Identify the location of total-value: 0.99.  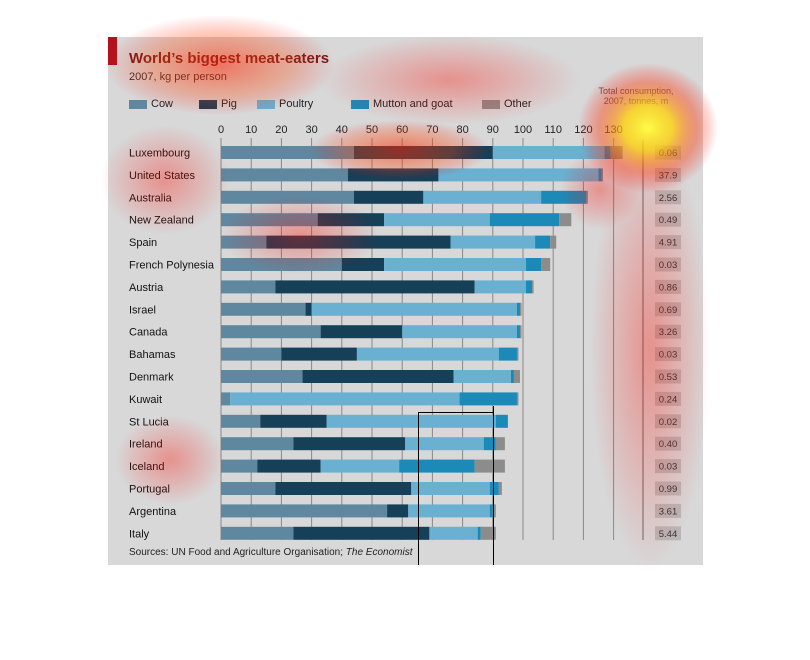
(668, 489).